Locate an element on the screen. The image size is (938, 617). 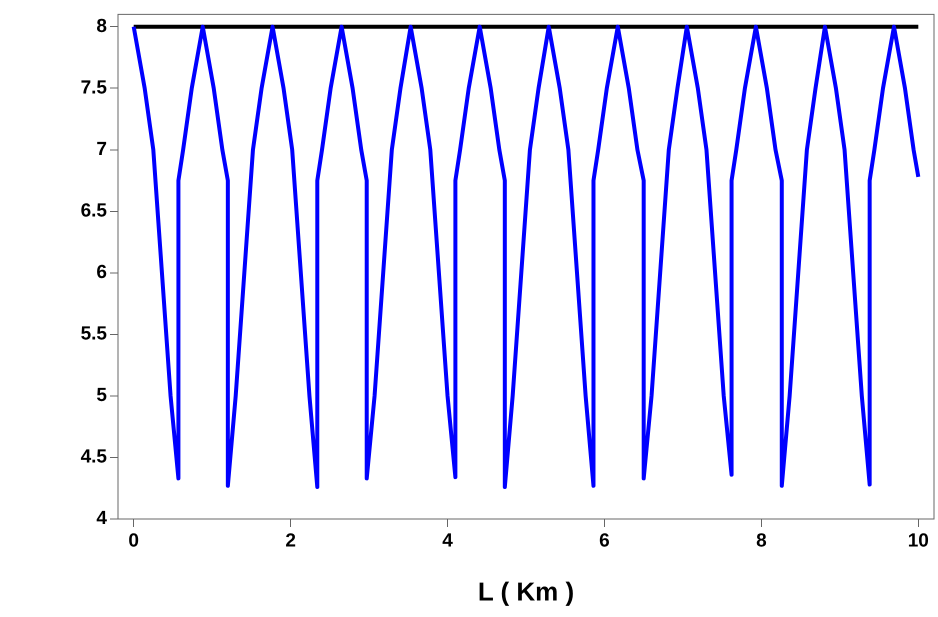
x-tick-label: 4 is located at coordinates (448, 541).